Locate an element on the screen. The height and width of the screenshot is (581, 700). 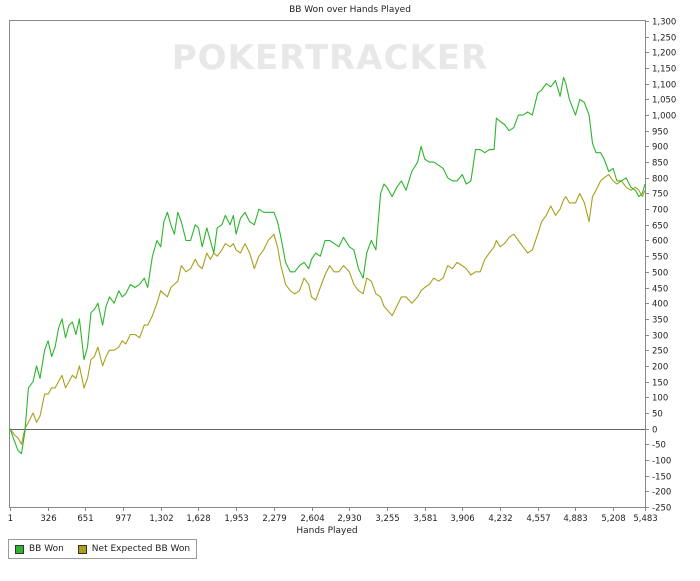
legend-label: BB Won is located at coordinates (46, 549).